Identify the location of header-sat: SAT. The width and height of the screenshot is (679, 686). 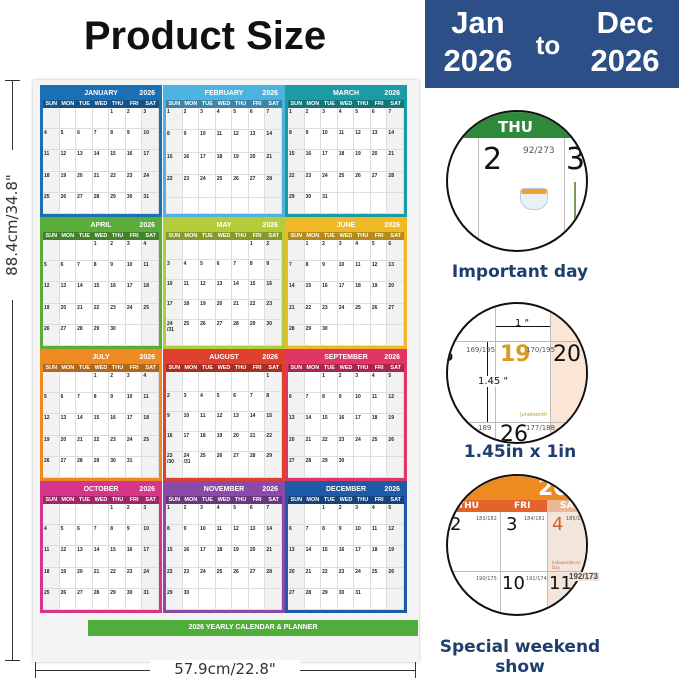
(569, 506).